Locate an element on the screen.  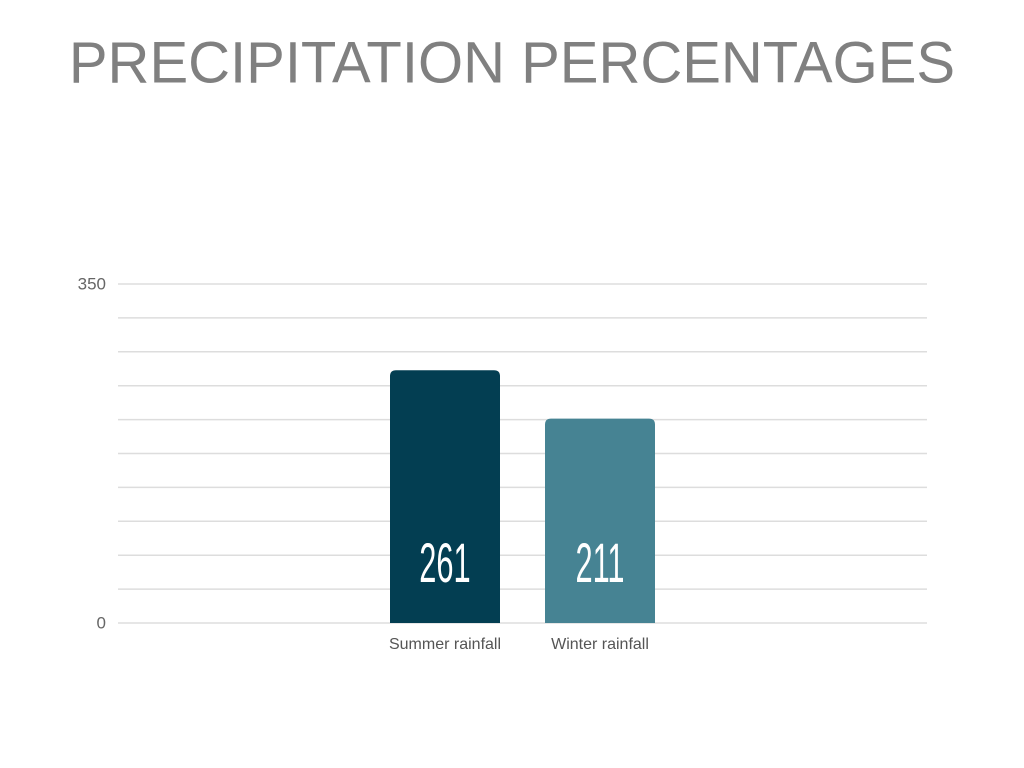
x-tick-label: Summer rainfall is located at coordinates (445, 644).